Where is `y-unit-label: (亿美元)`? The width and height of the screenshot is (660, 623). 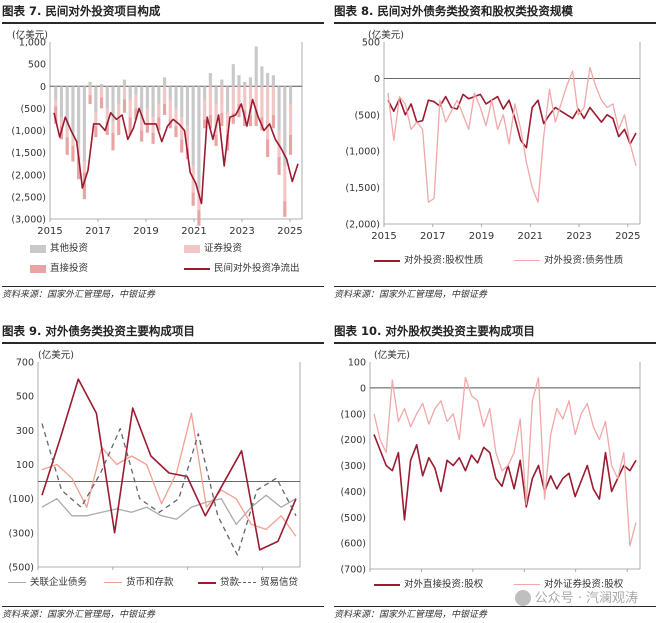 y-unit-label: (亿美元) is located at coordinates (56, 355).